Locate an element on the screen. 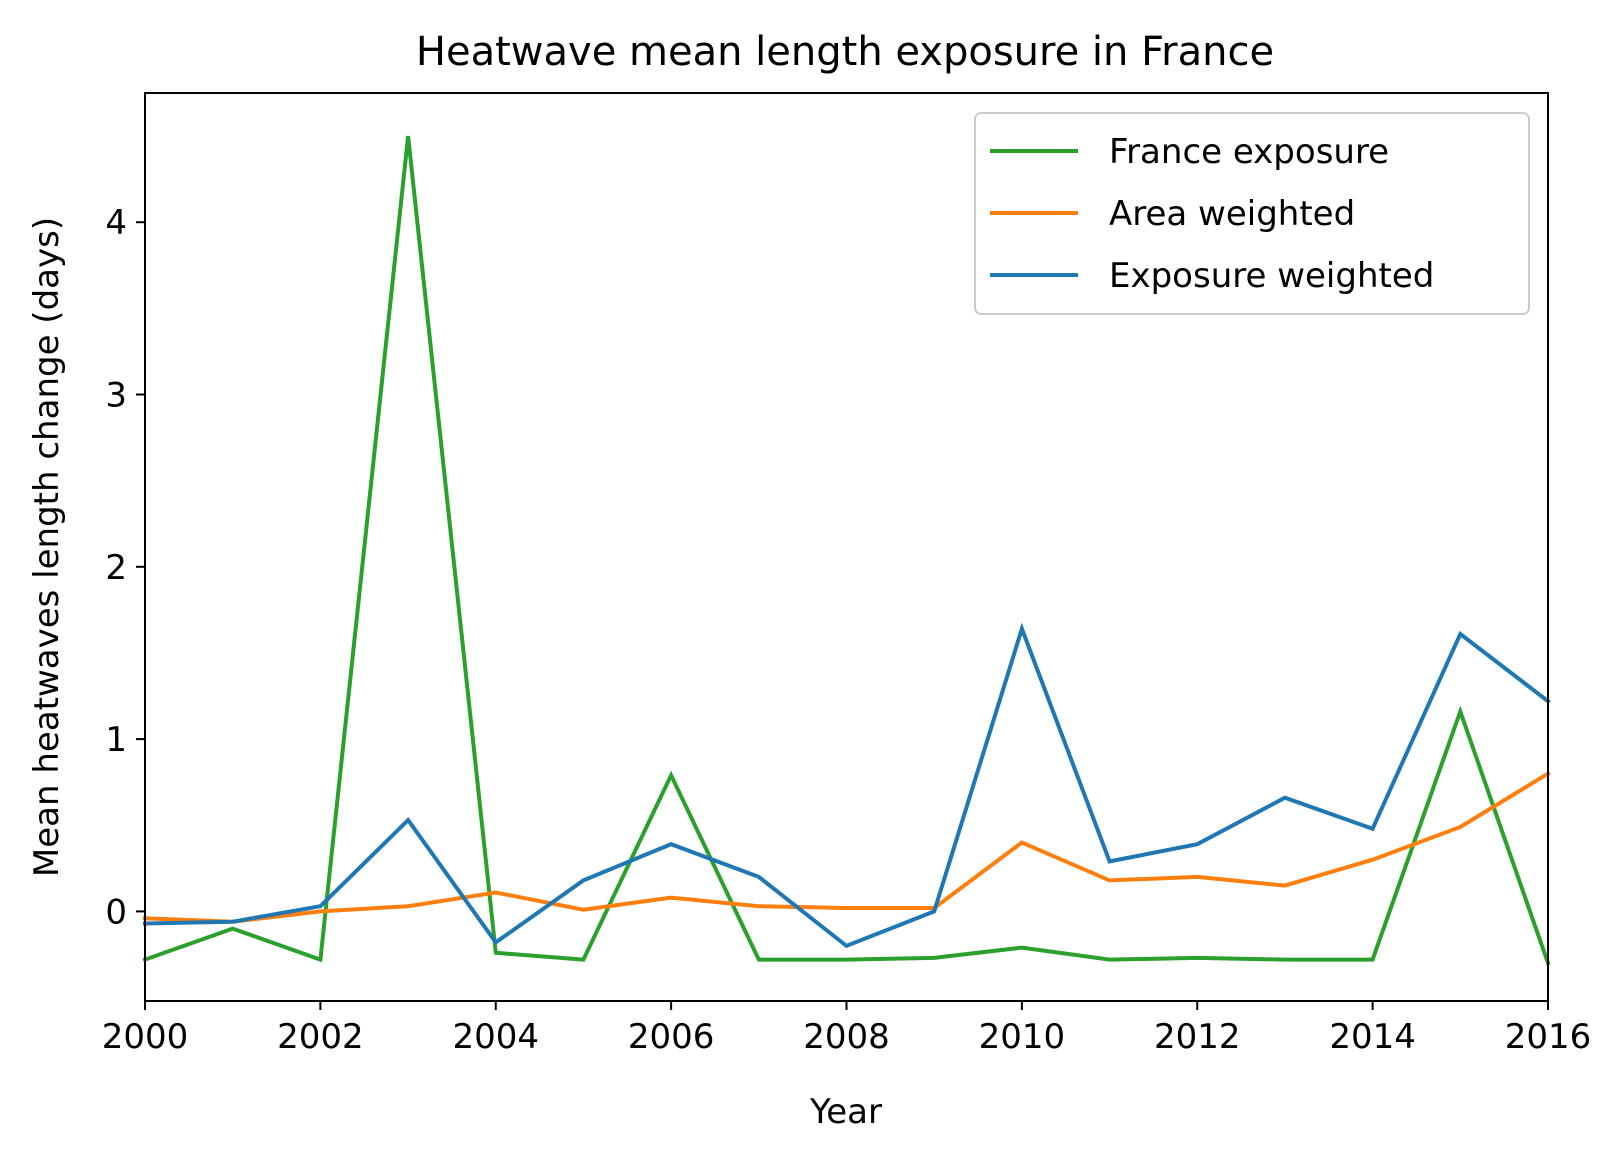 The height and width of the screenshot is (1158, 1622). y-tick-label: 4 is located at coordinates (116, 223).